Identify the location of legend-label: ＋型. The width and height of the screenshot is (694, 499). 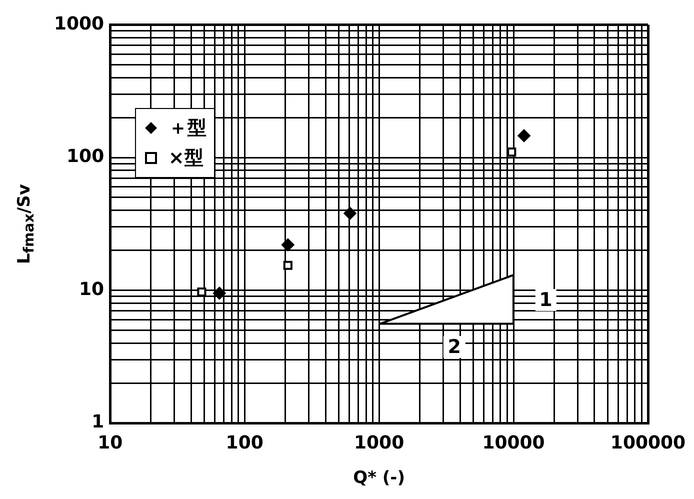
(187, 129).